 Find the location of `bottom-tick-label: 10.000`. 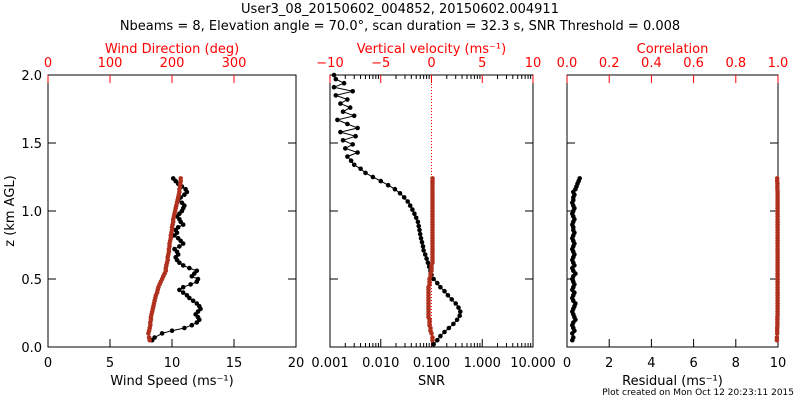

bottom-tick-label: 10.000 is located at coordinates (533, 363).